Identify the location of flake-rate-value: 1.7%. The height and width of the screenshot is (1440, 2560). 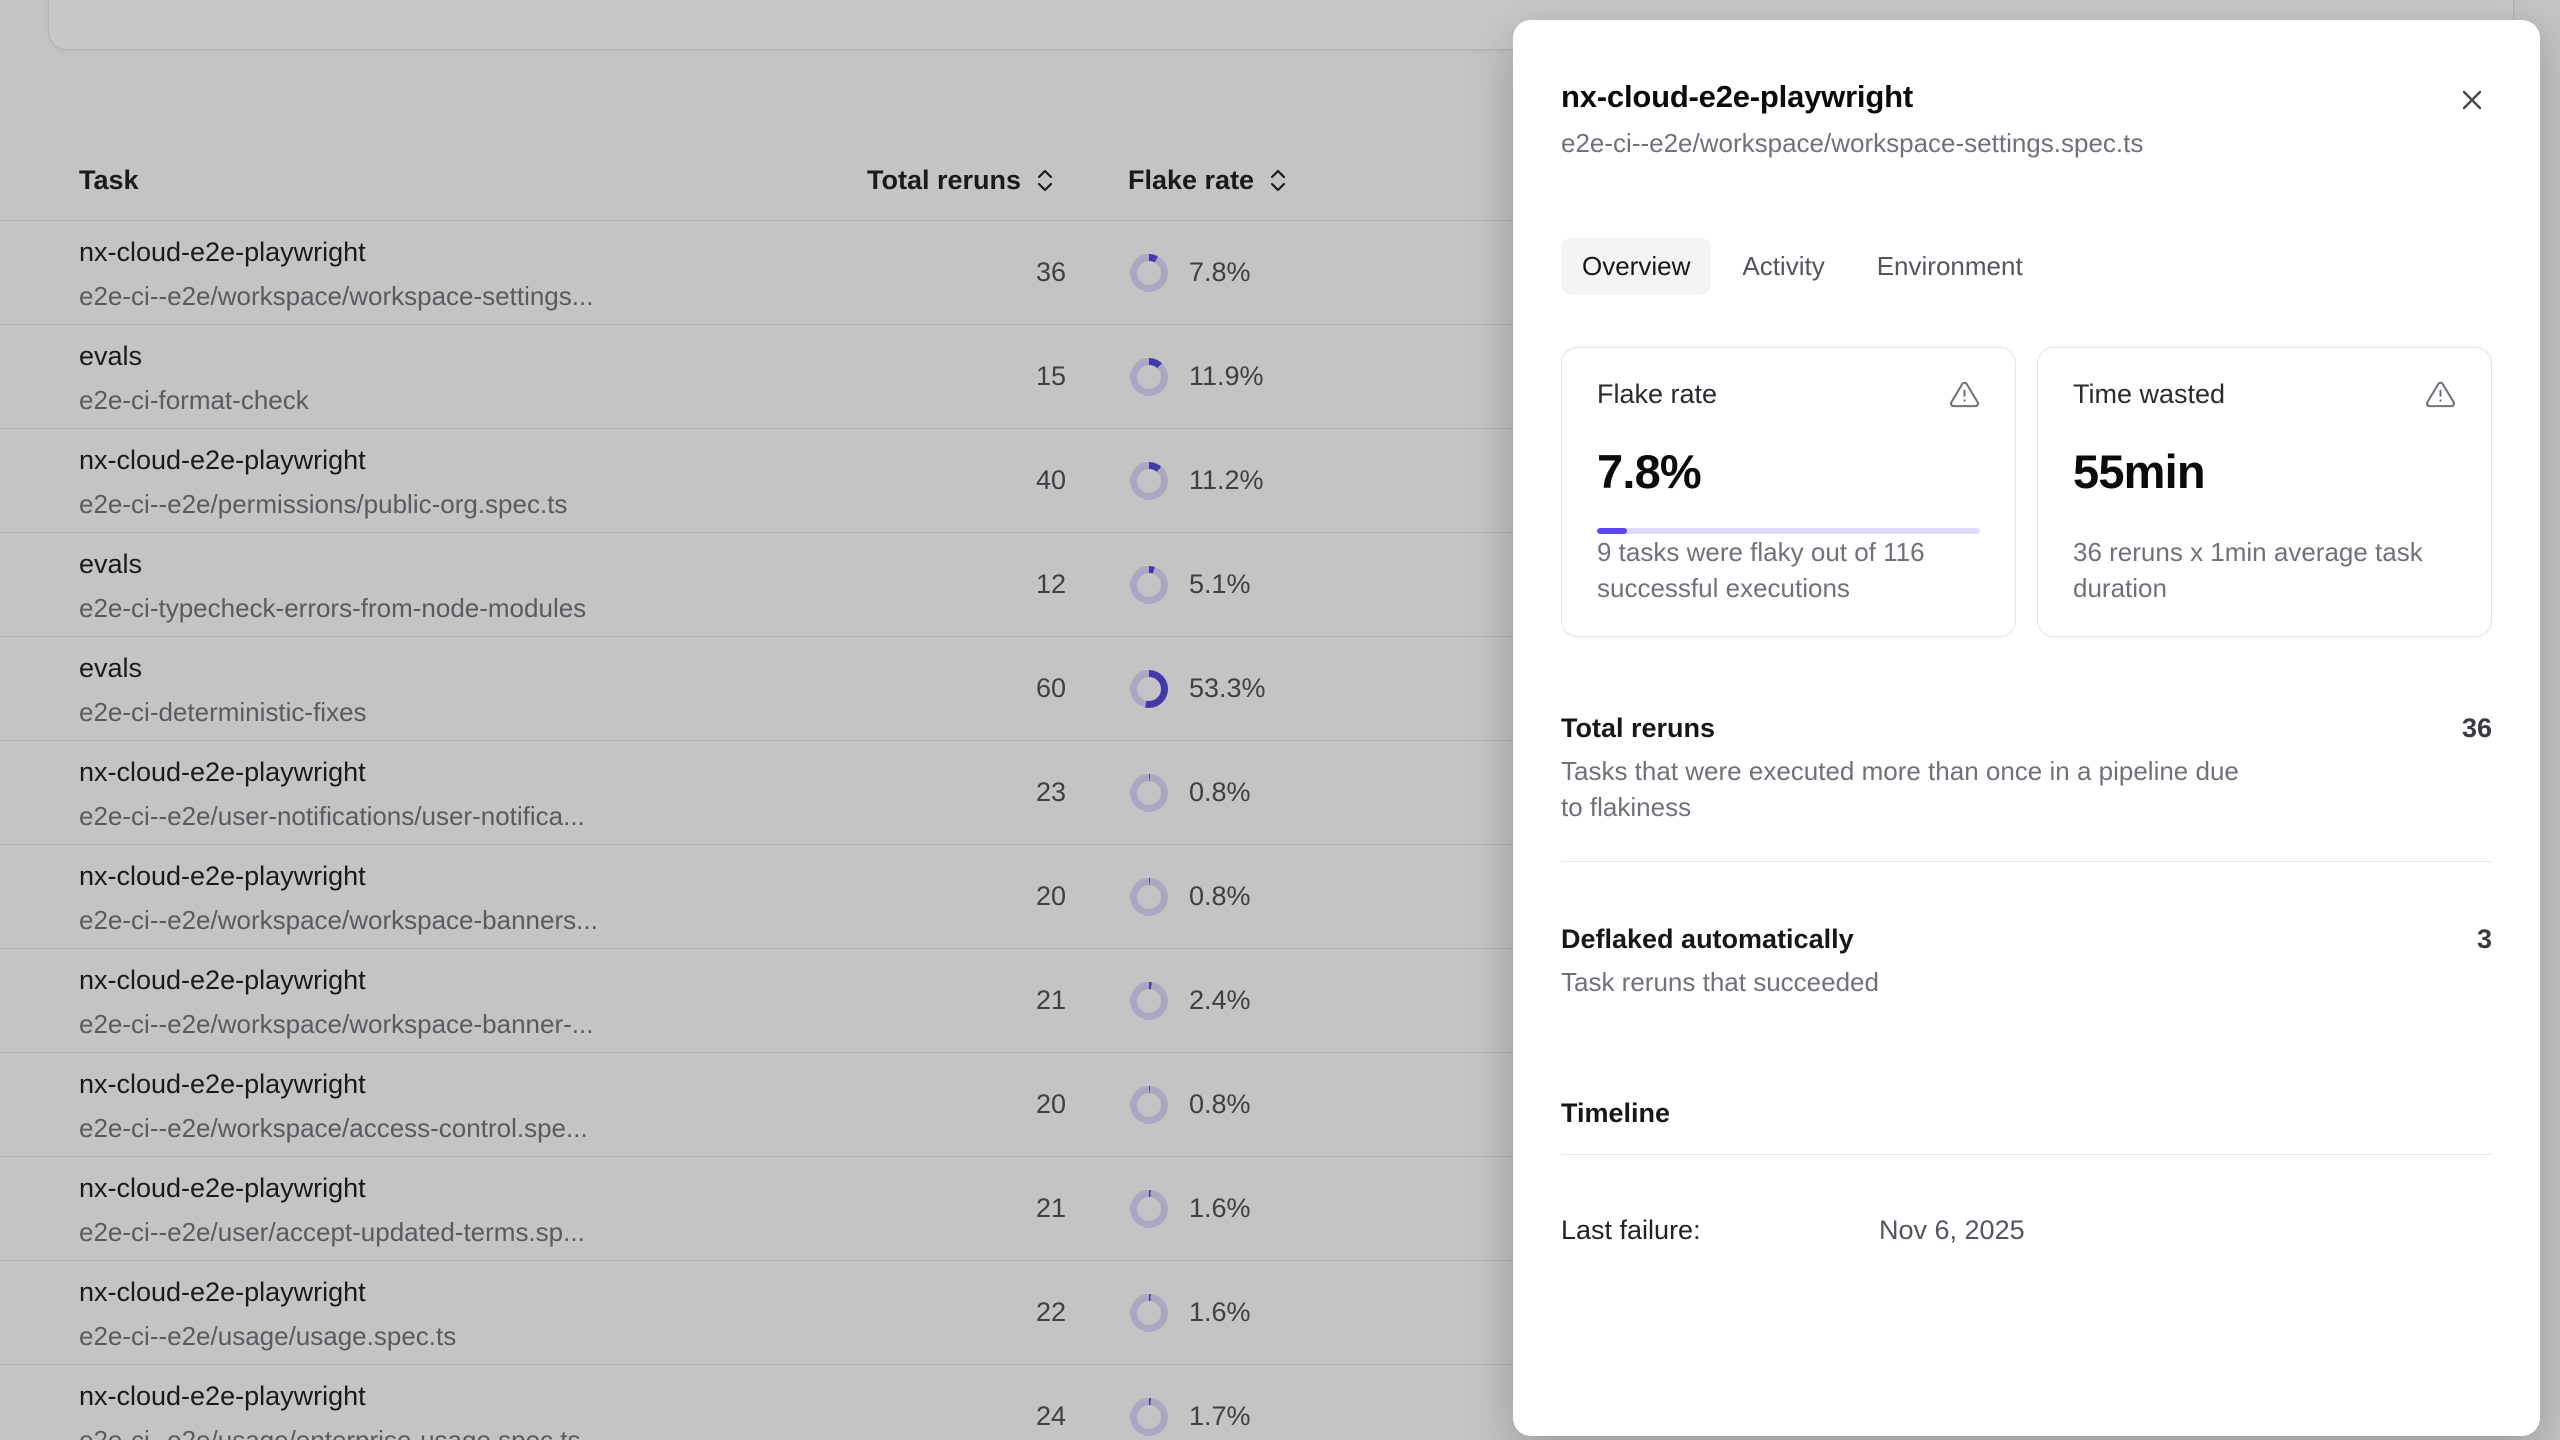
(1220, 1416).